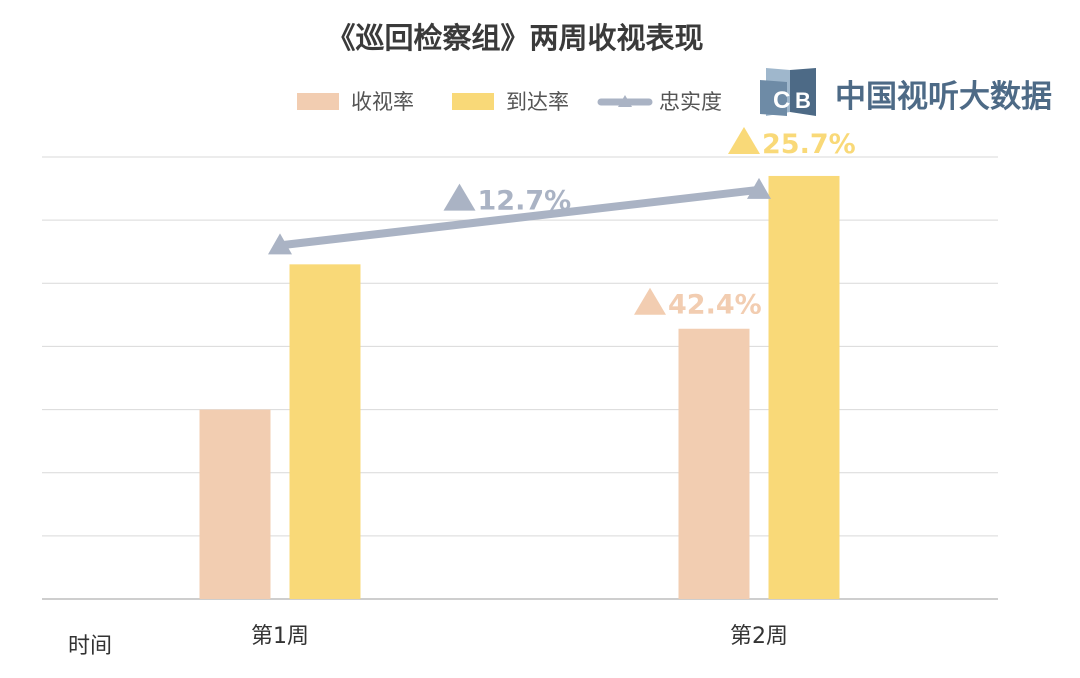 The height and width of the screenshot is (678, 1080). I want to click on annotation-label: 12.7%, so click(525, 201).